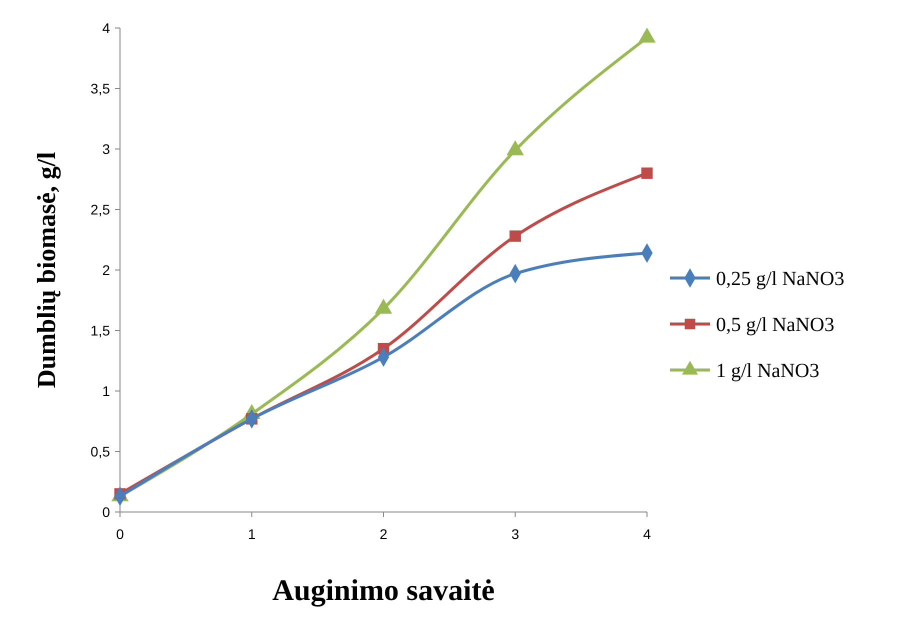 The width and height of the screenshot is (901, 618). I want to click on y-tick-label: 4, so click(106, 28).